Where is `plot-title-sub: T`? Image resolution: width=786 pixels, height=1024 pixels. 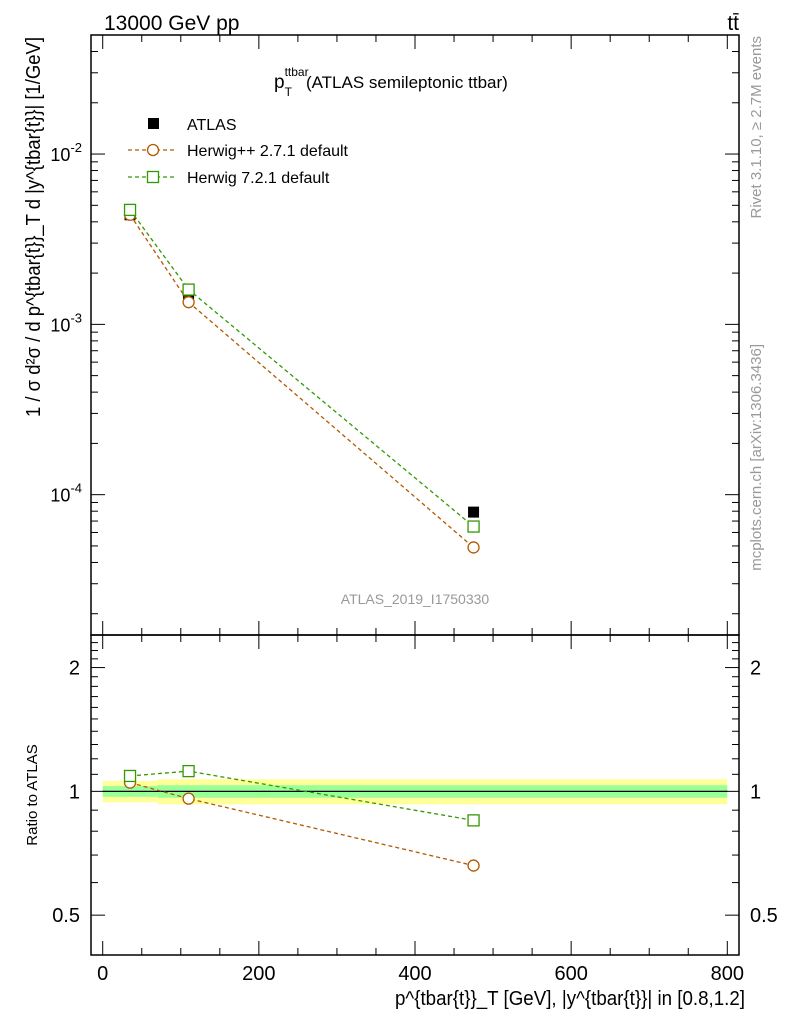
plot-title-sub: T is located at coordinates (289, 92).